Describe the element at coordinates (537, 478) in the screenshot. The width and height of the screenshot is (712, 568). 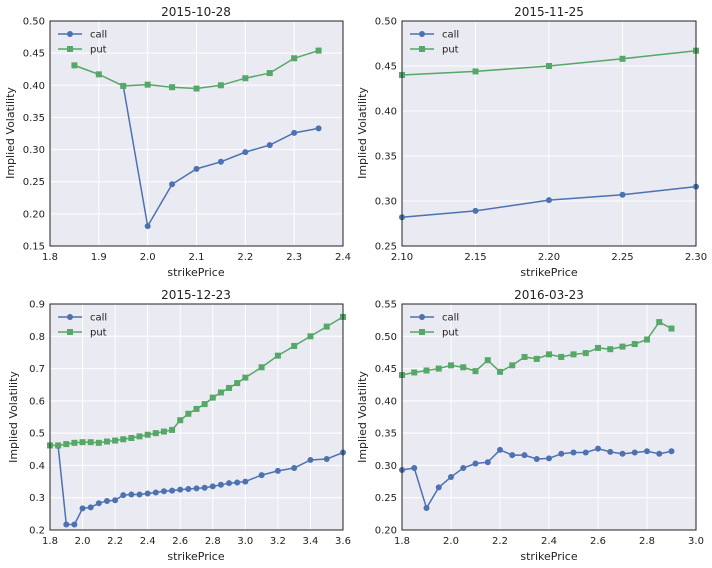
I see `series-call` at that location.